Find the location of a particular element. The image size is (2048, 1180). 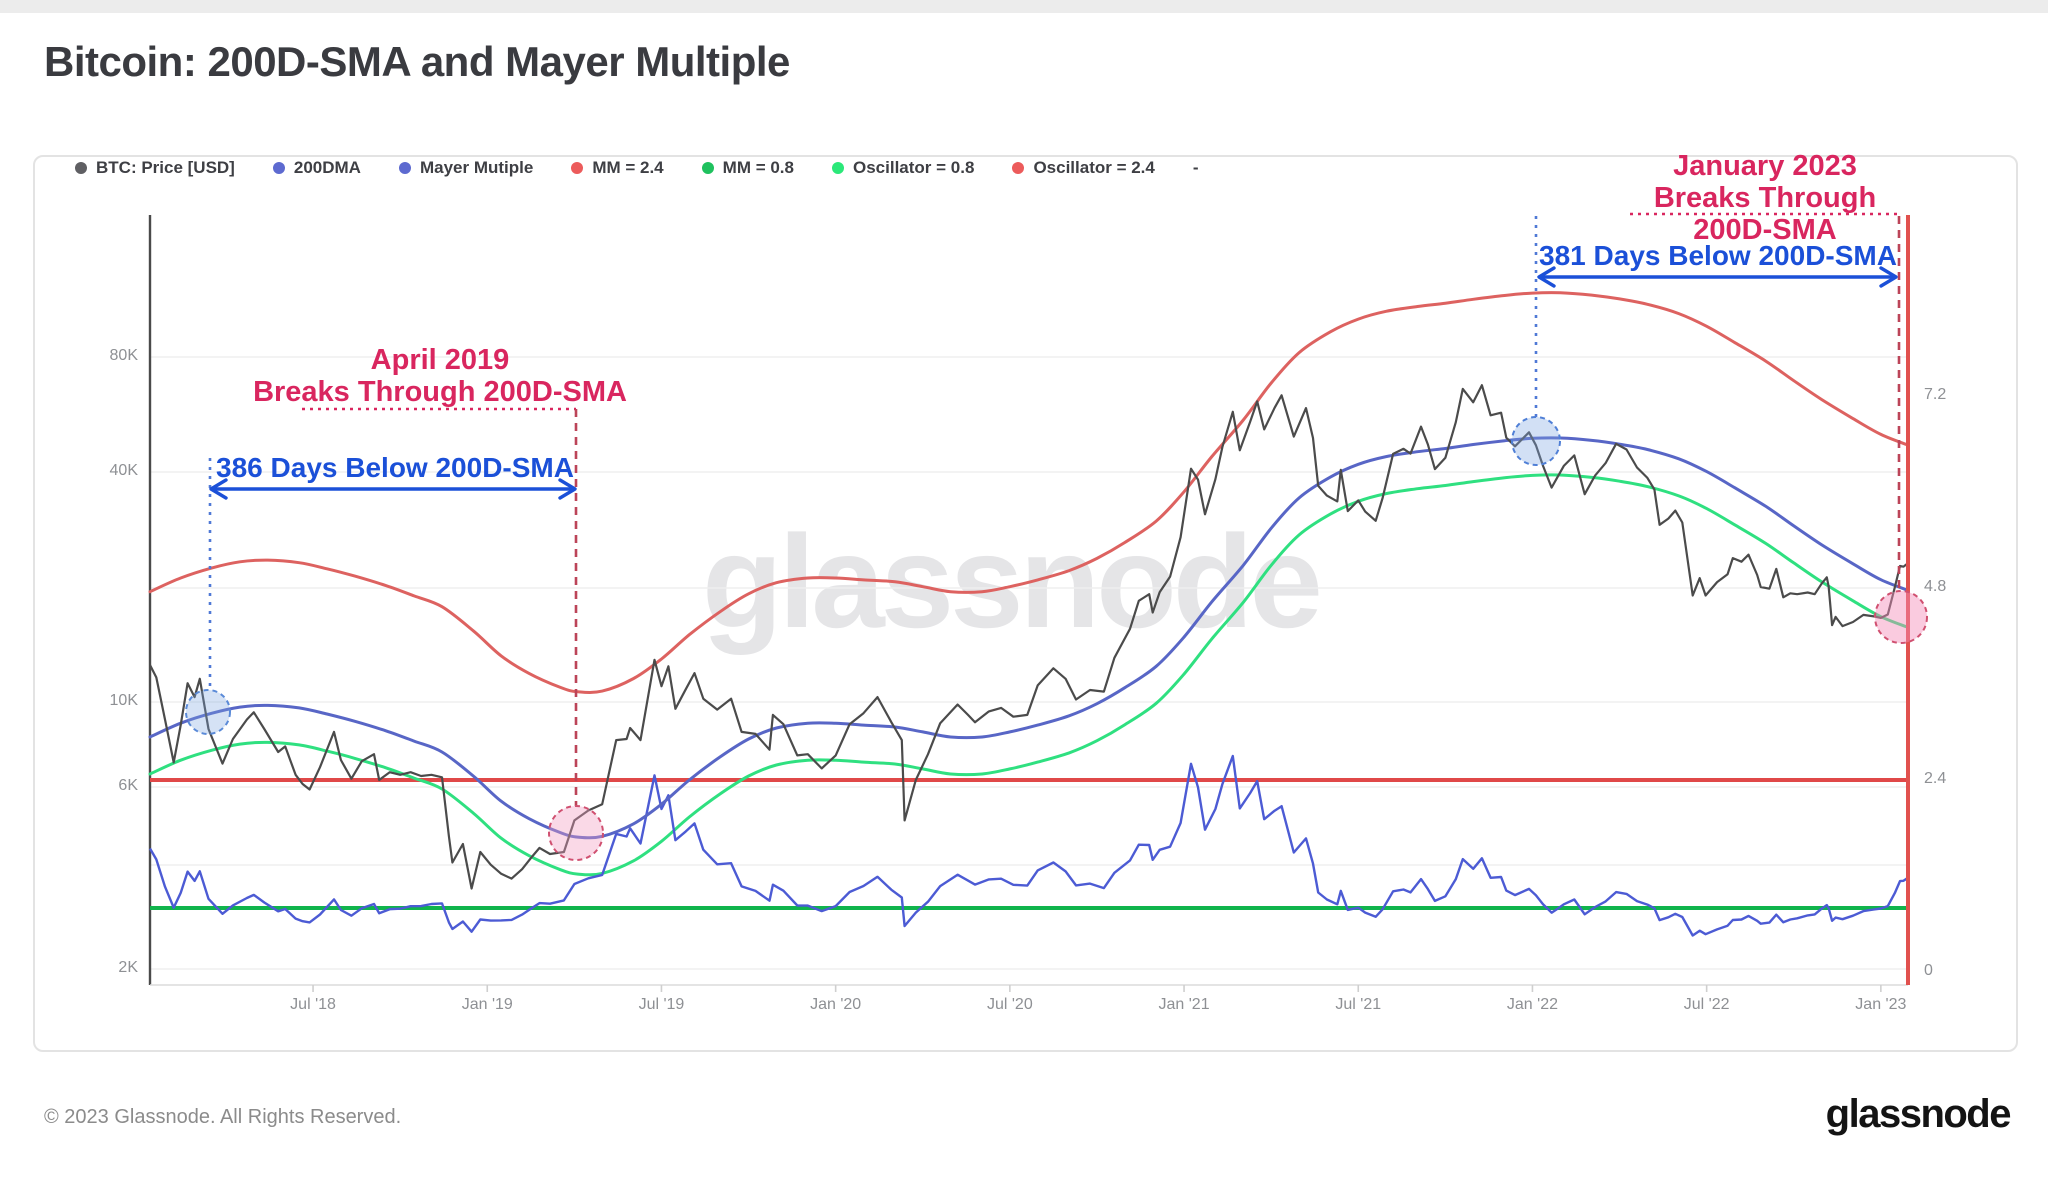

annotation-april-line1: April 2019 is located at coordinates (440, 360).